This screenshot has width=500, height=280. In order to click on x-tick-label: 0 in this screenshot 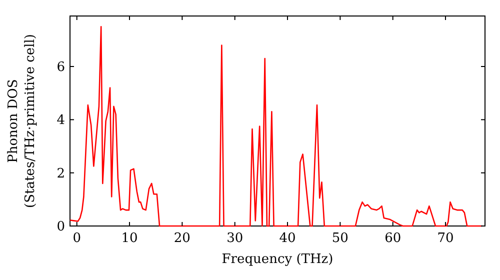, I will do `click(76, 238)`.